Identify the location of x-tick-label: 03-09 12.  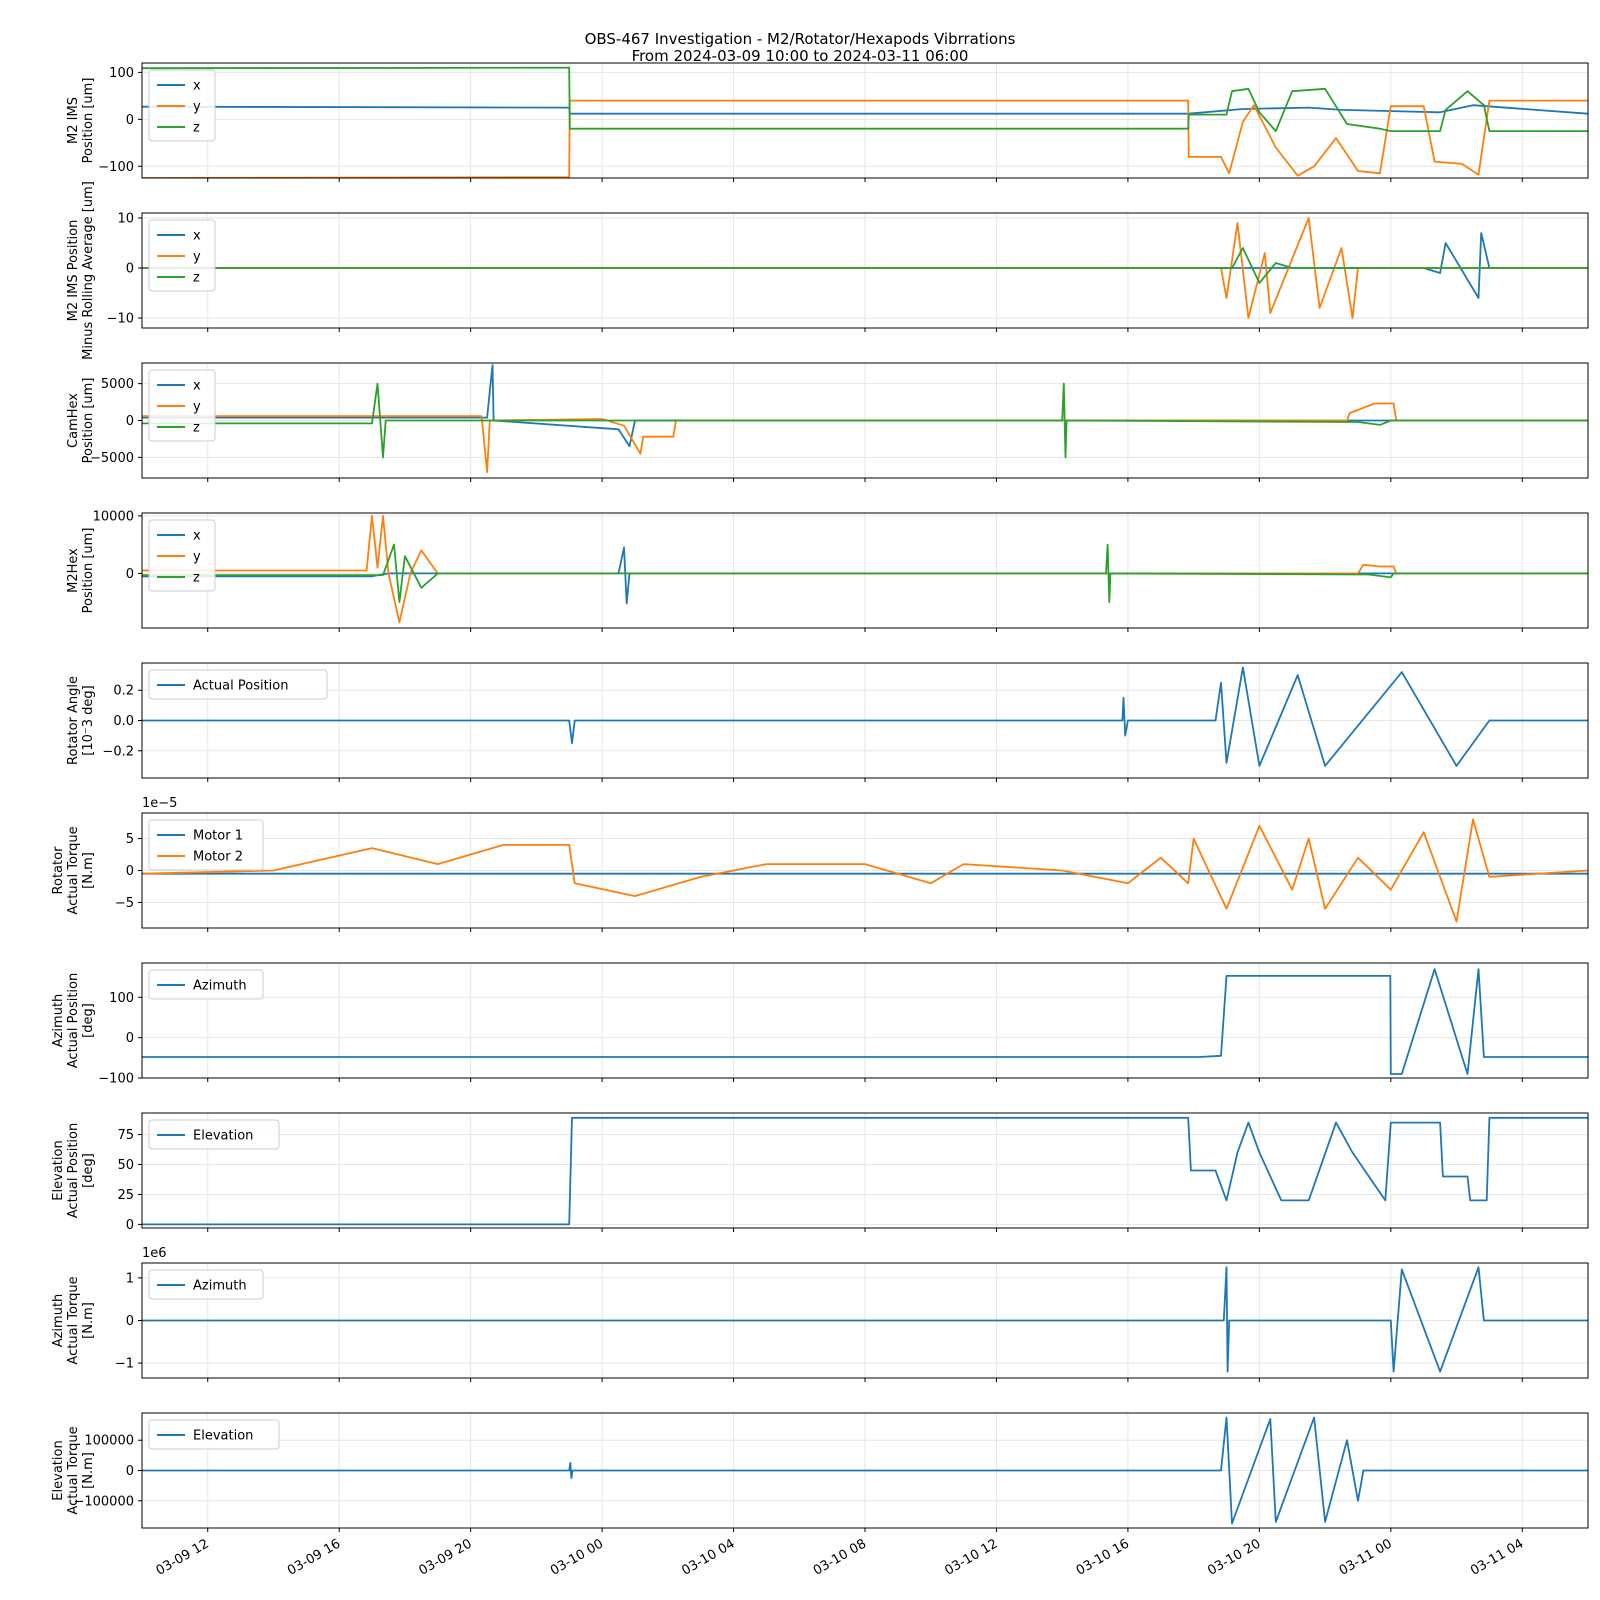
(183, 1557).